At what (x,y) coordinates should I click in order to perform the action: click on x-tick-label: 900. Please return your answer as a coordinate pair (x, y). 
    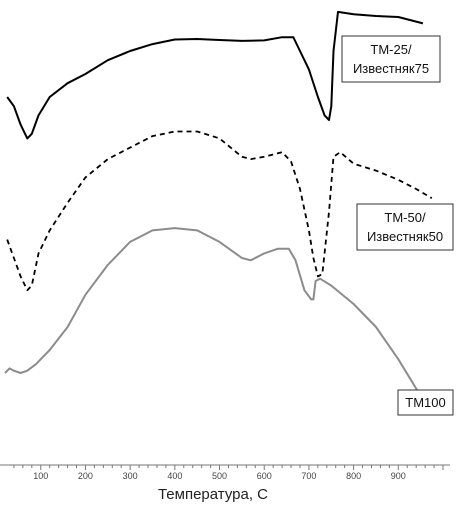
    Looking at the image, I should click on (398, 476).